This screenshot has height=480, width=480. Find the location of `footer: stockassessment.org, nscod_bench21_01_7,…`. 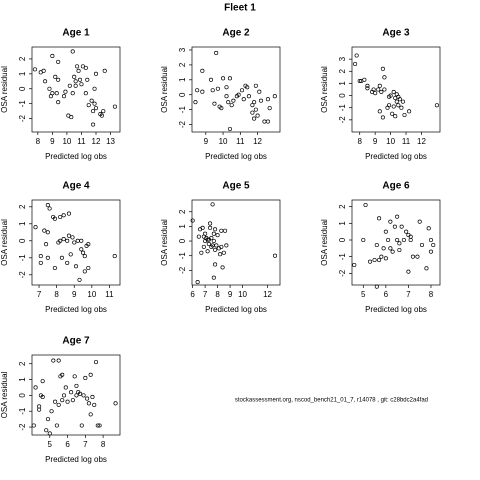

footer: stockassessment.org, nscod_bench21_01_7,… is located at coordinates (331, 401).